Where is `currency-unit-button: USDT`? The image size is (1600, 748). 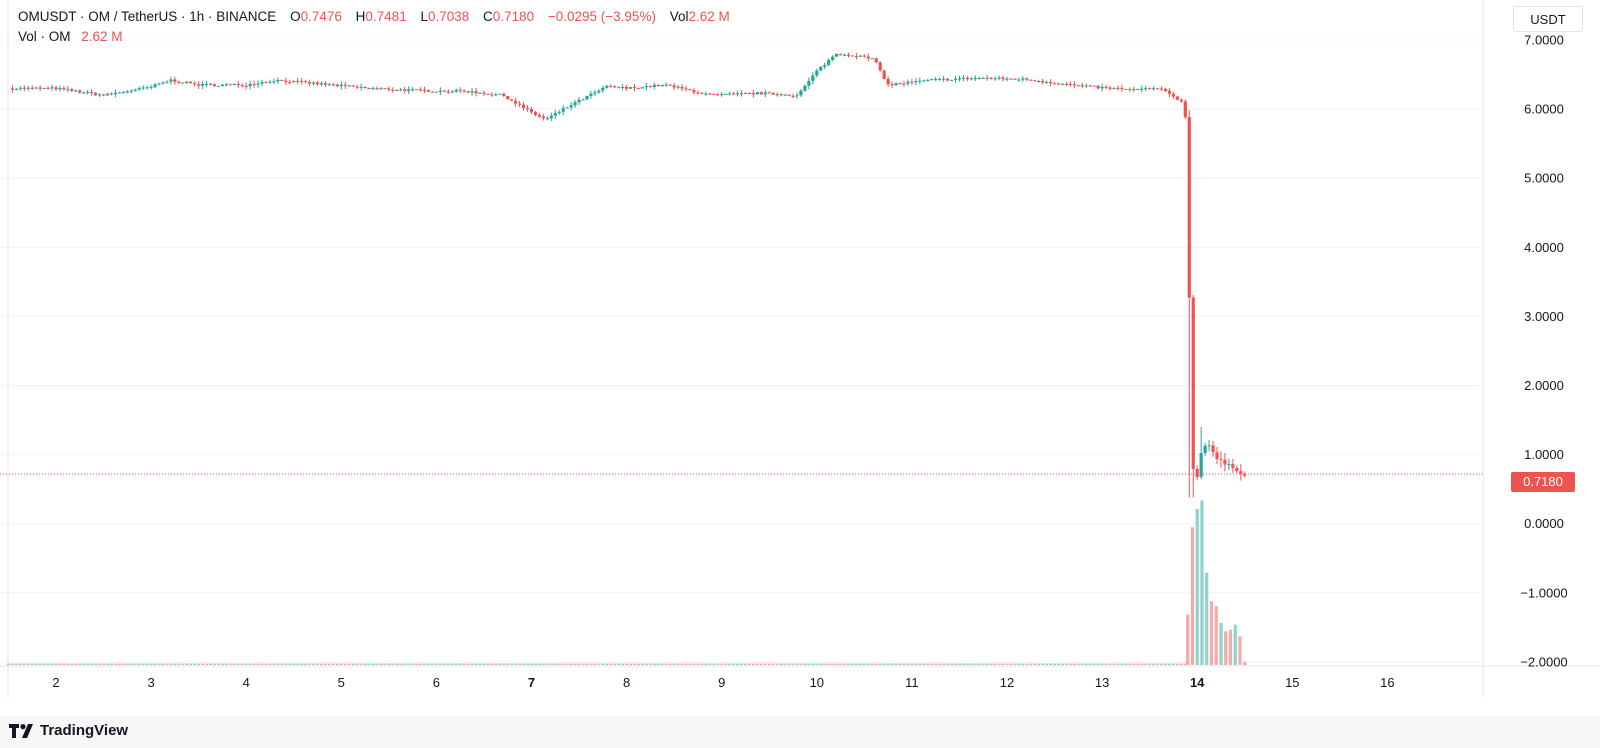 currency-unit-button: USDT is located at coordinates (1548, 19).